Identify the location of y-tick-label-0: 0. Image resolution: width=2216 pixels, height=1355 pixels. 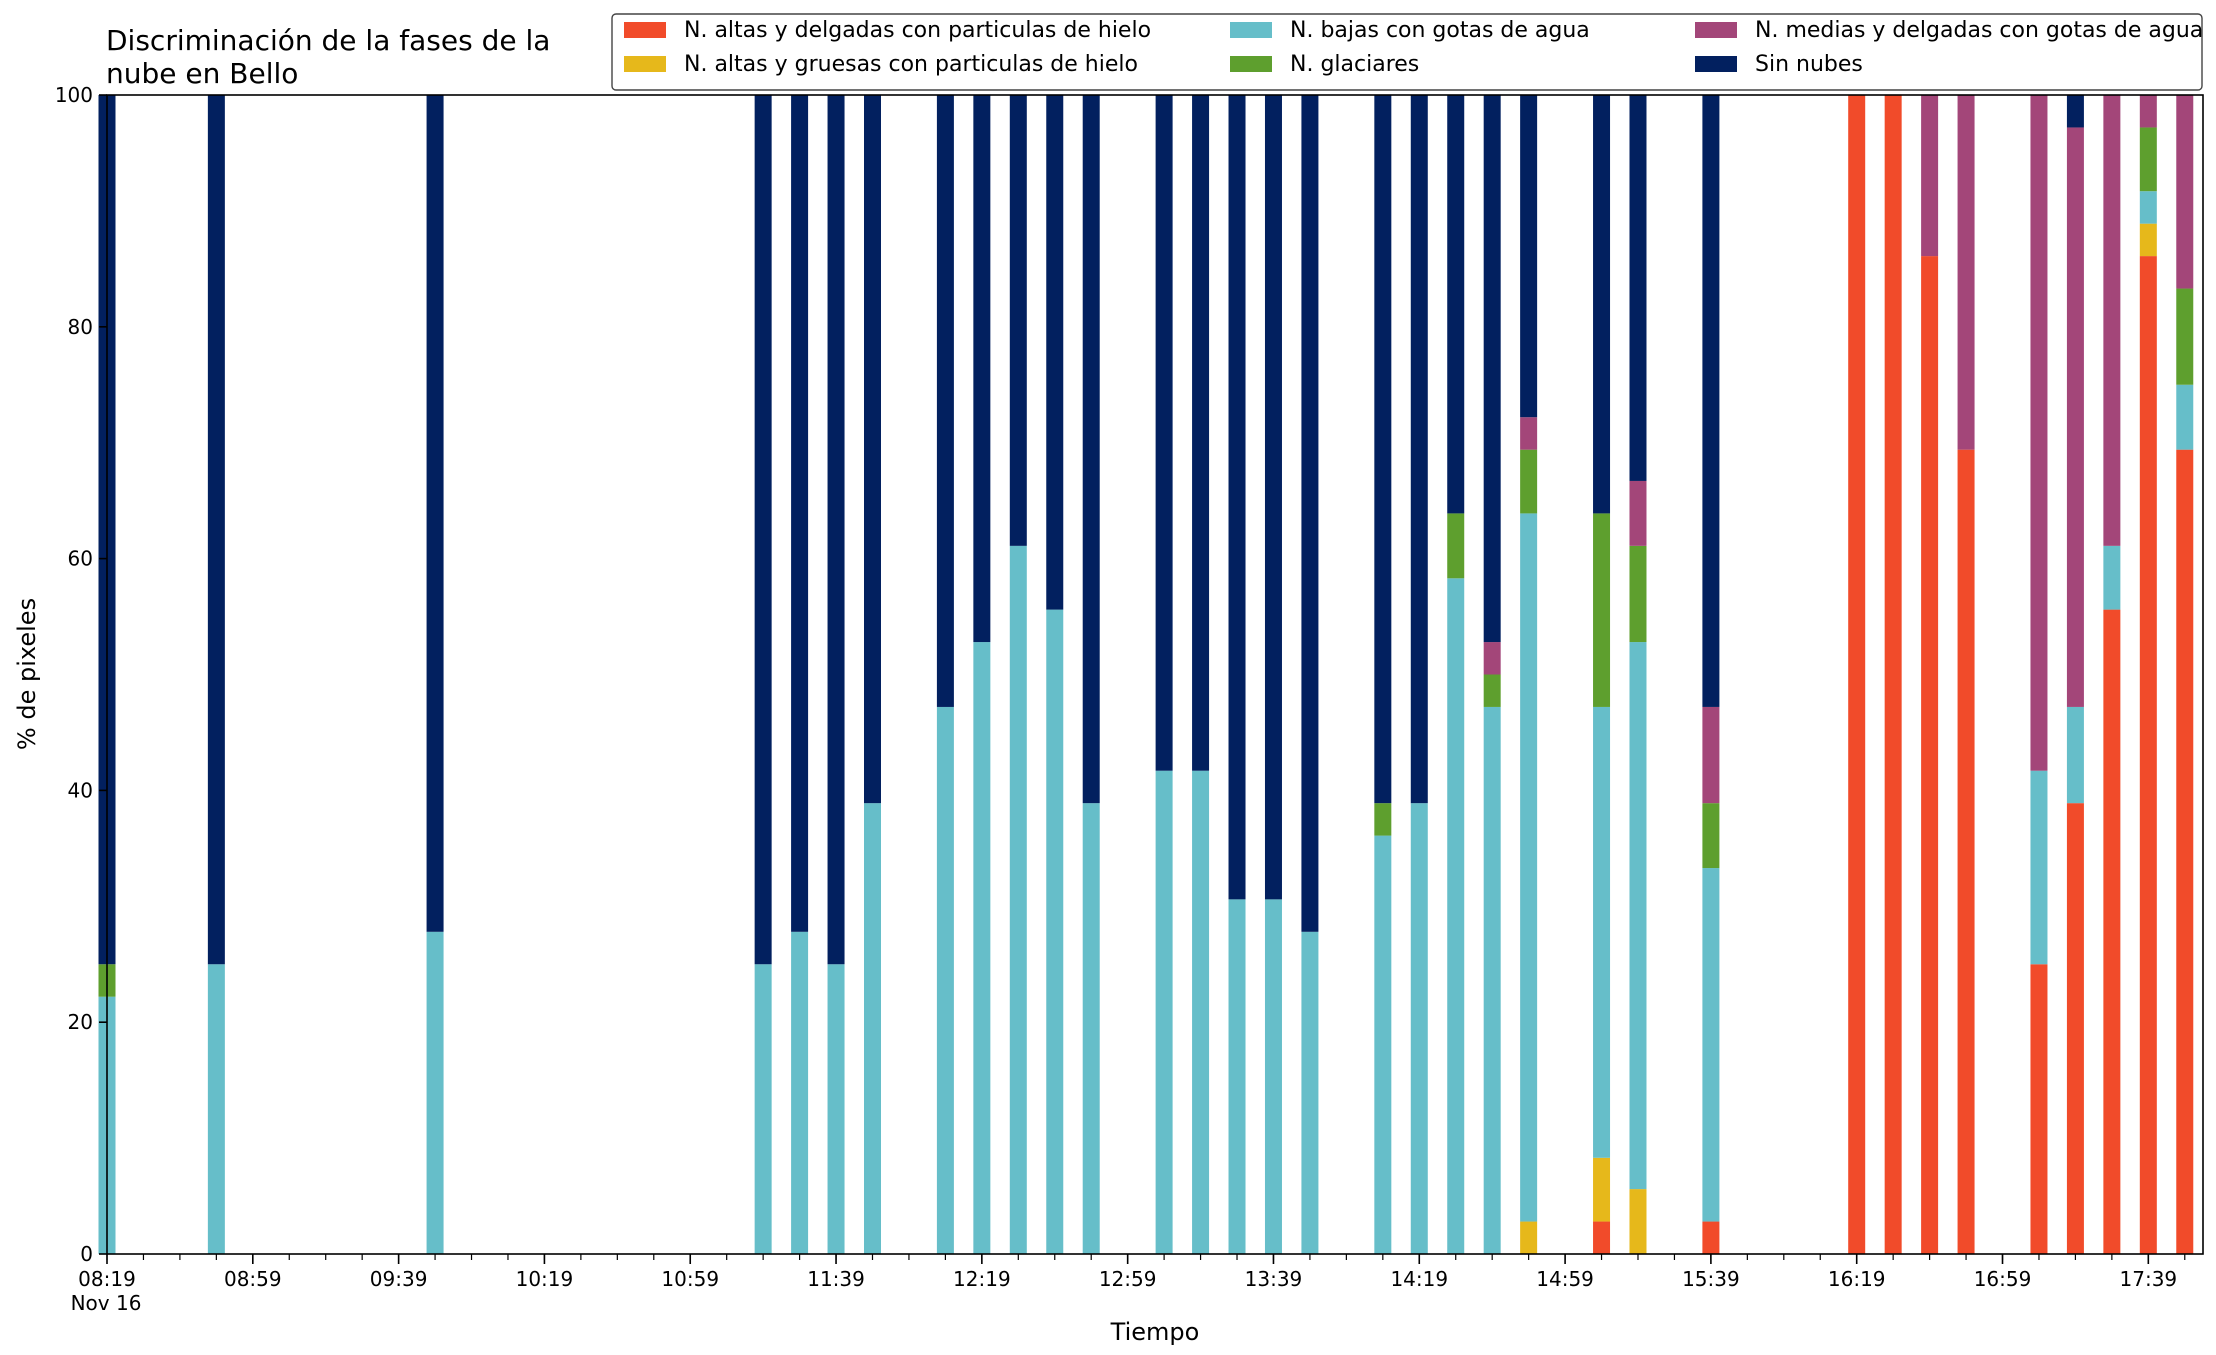
(86, 1254).